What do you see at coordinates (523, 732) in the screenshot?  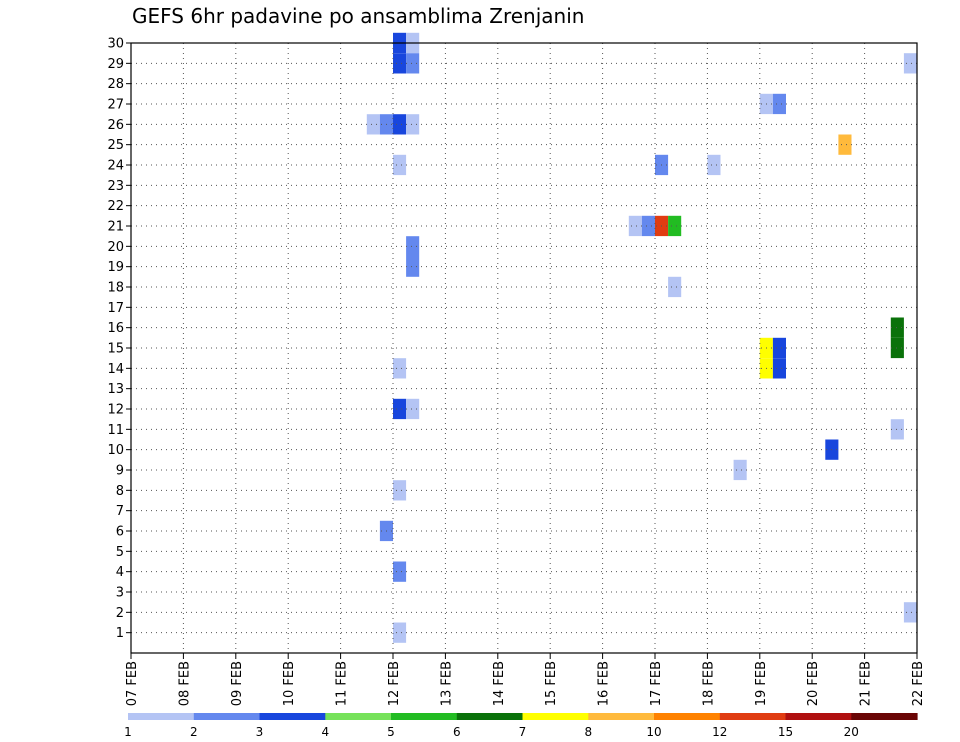 I see `colorbar-label: 7` at bounding box center [523, 732].